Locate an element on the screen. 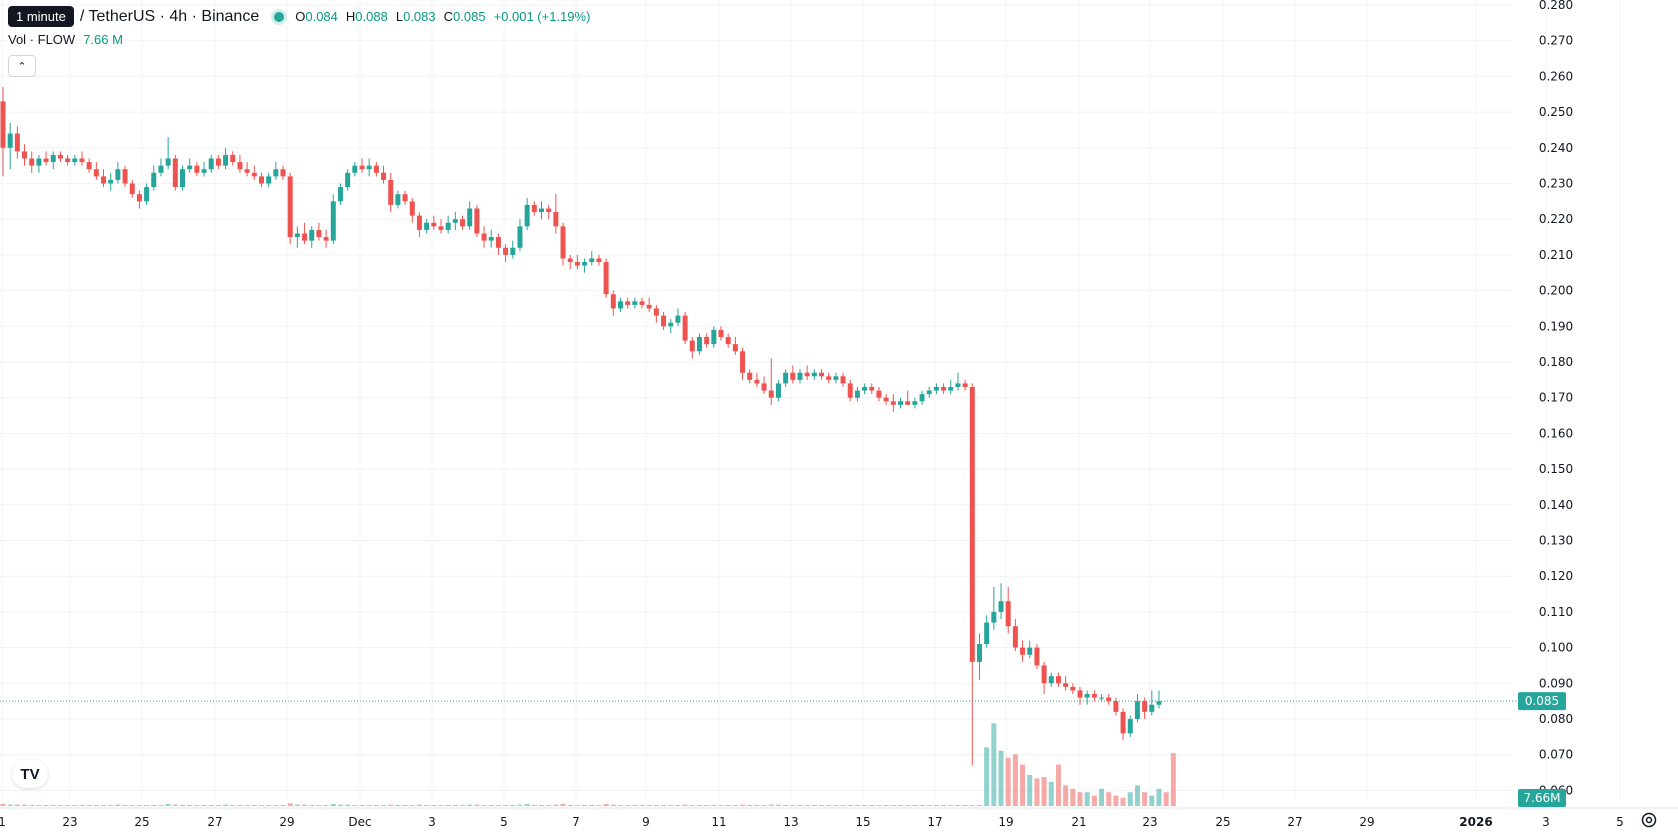 This screenshot has width=1678, height=840. price-tick-label: 0.180 is located at coordinates (1556, 362).